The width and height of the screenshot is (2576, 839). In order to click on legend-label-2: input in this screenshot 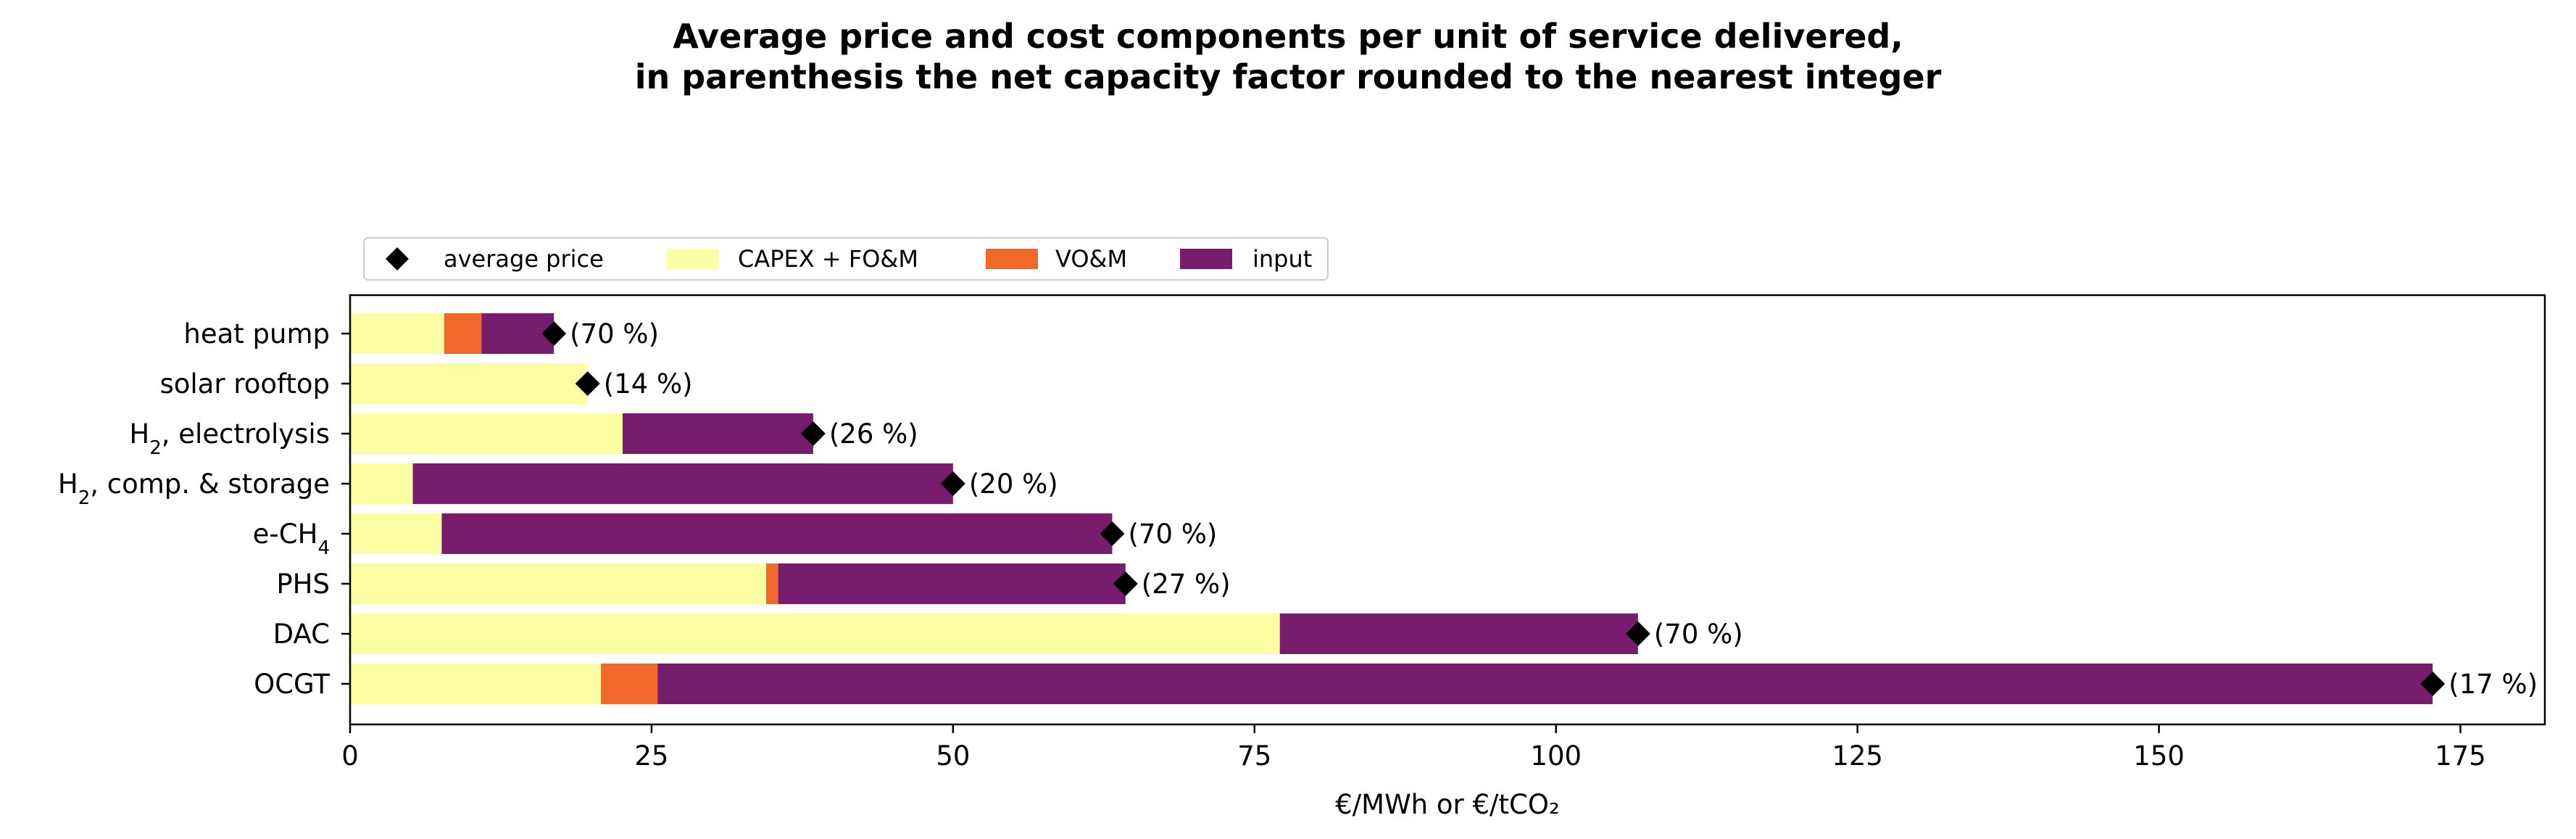, I will do `click(1282, 259)`.